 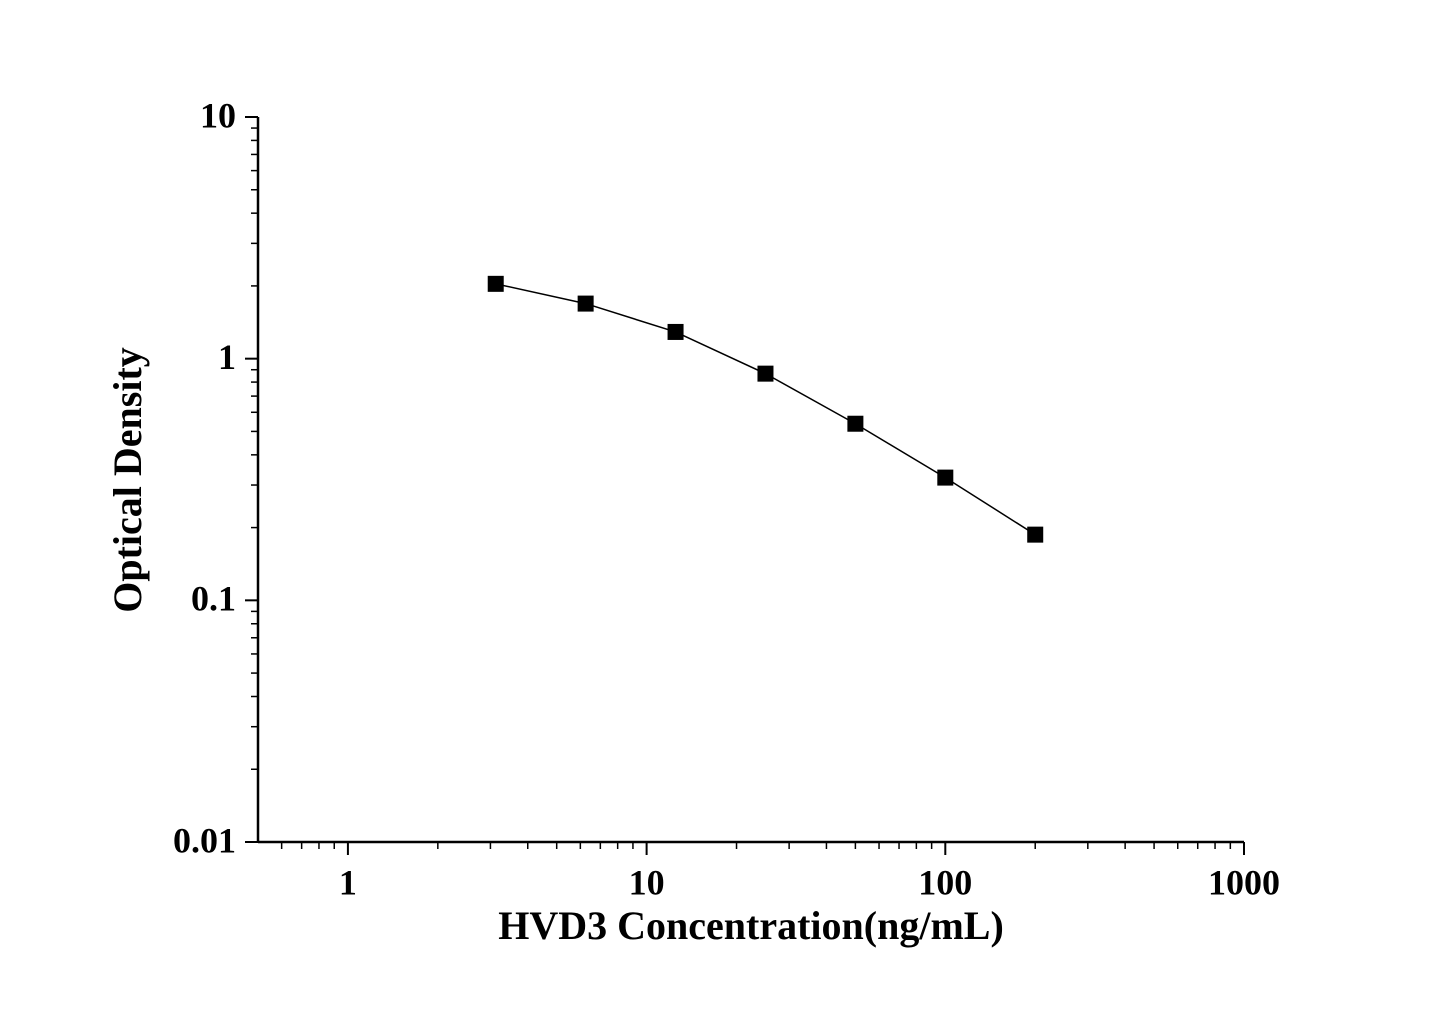 What do you see at coordinates (1244, 882) in the screenshot?
I see `x-tick-label: 1000` at bounding box center [1244, 882].